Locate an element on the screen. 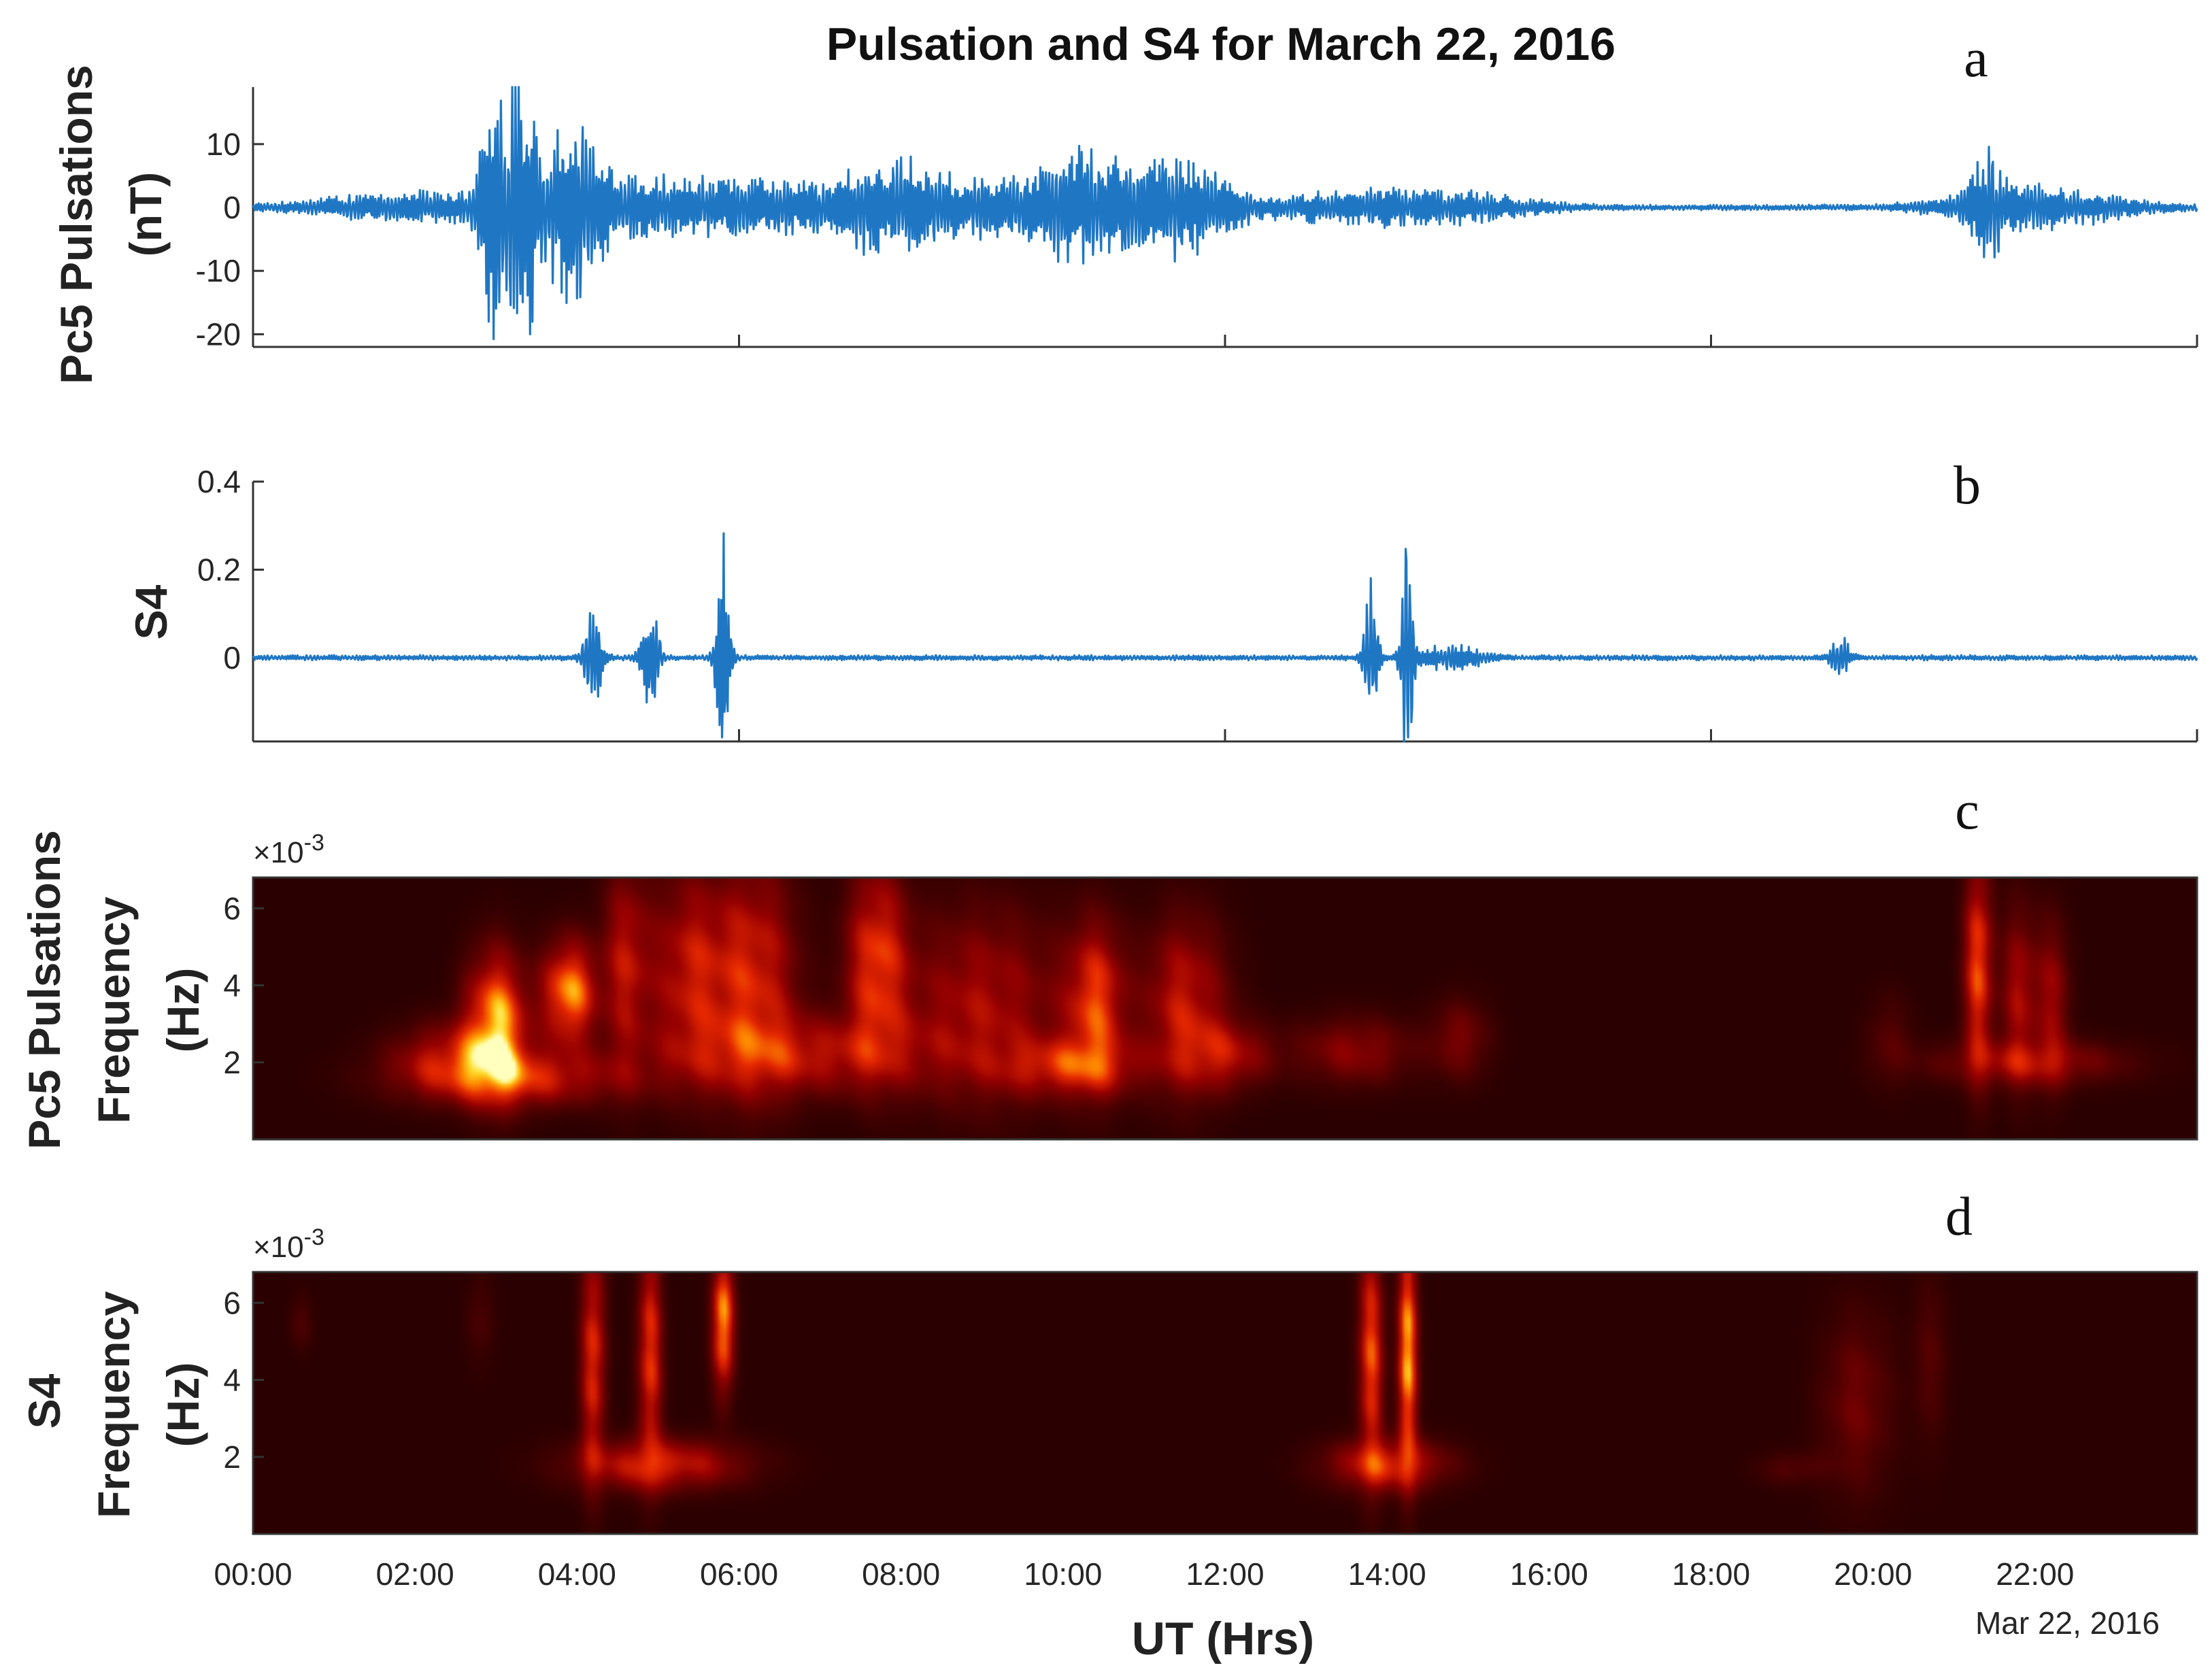  x-tick-label: 10:00 is located at coordinates (1063, 1574).